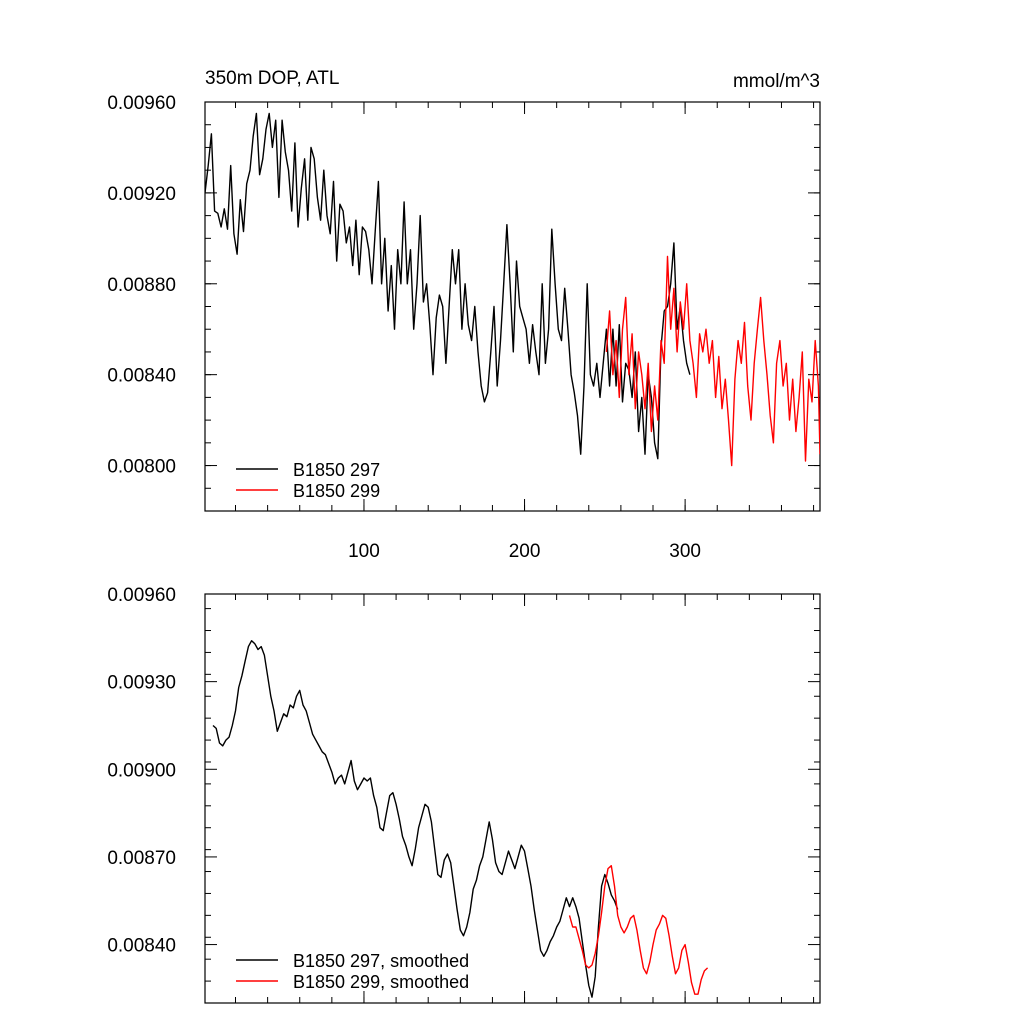  Describe the element at coordinates (141, 770) in the screenshot. I see `y-tick-label: 0.00900` at that location.